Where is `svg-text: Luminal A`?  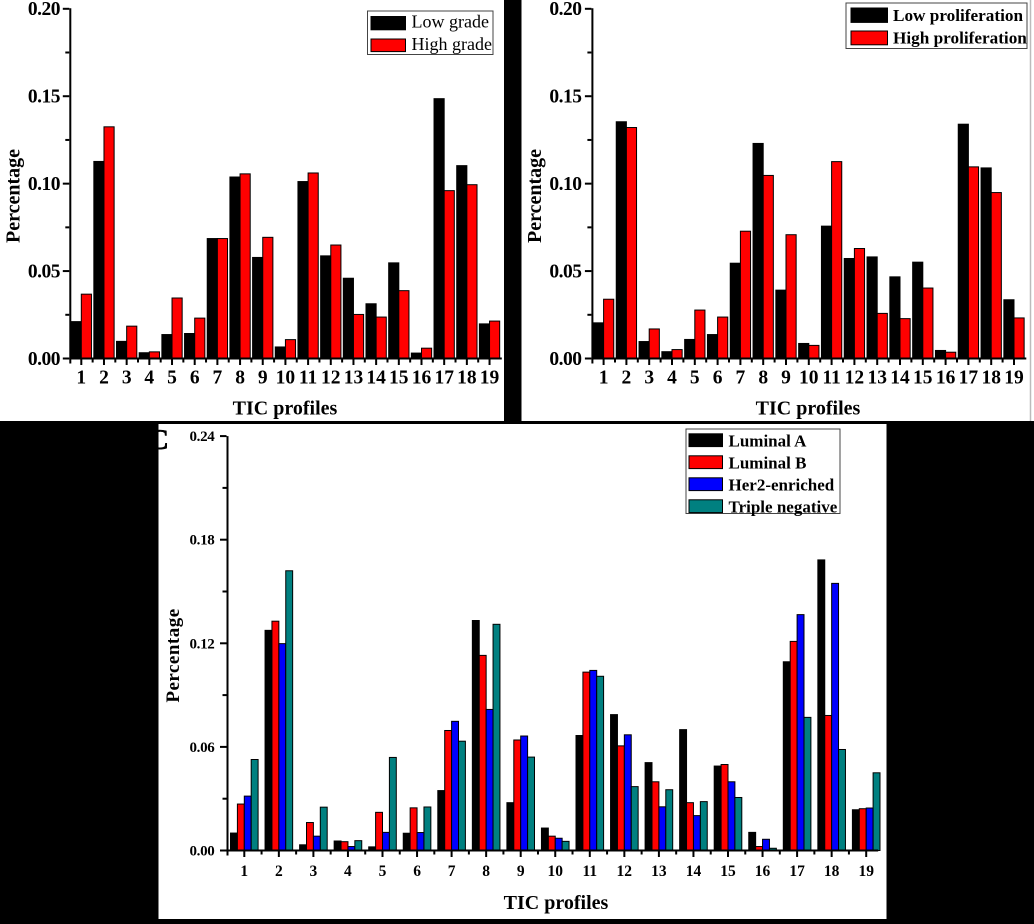
svg-text: Luminal A is located at coordinates (768, 440).